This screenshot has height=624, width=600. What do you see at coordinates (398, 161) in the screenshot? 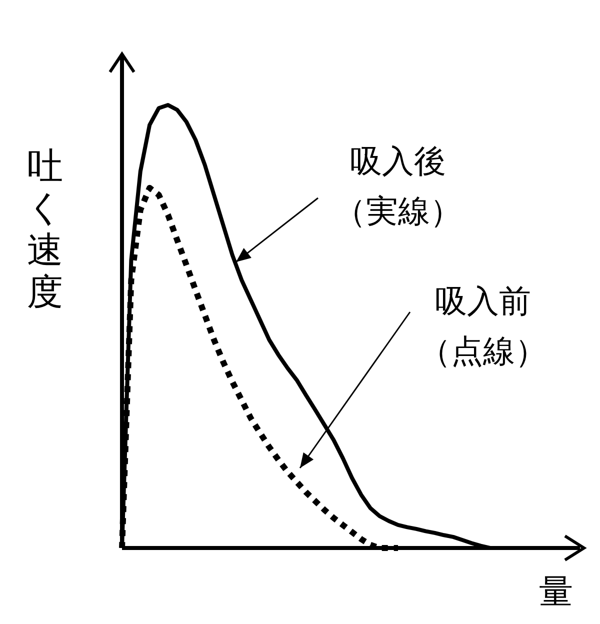
I see `annotation: 吸入後` at bounding box center [398, 161].